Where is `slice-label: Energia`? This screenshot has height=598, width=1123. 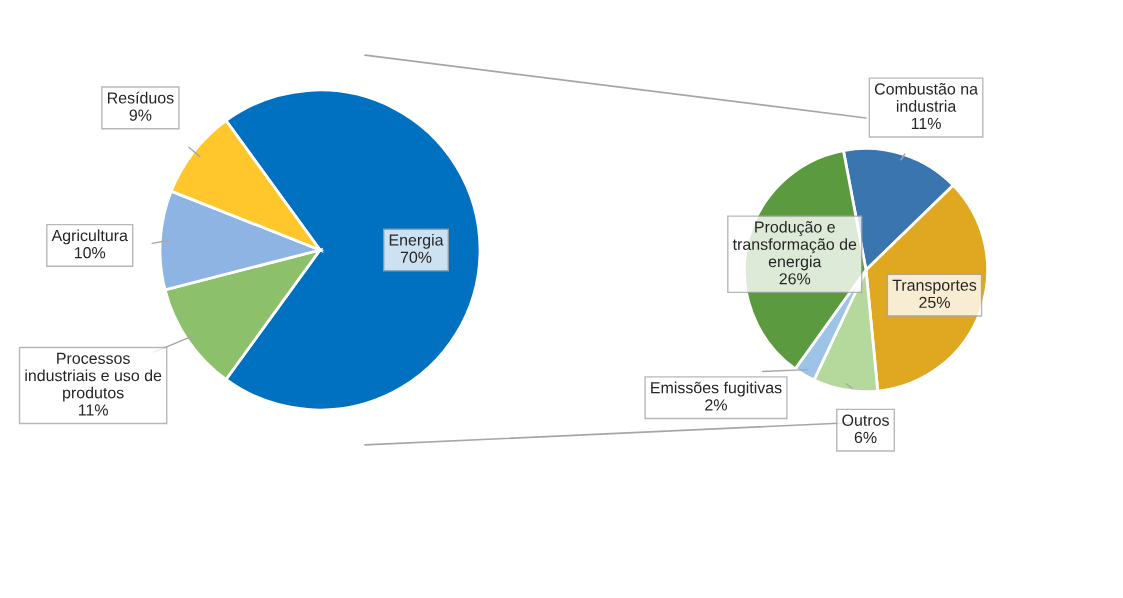
slice-label: Energia is located at coordinates (416, 241).